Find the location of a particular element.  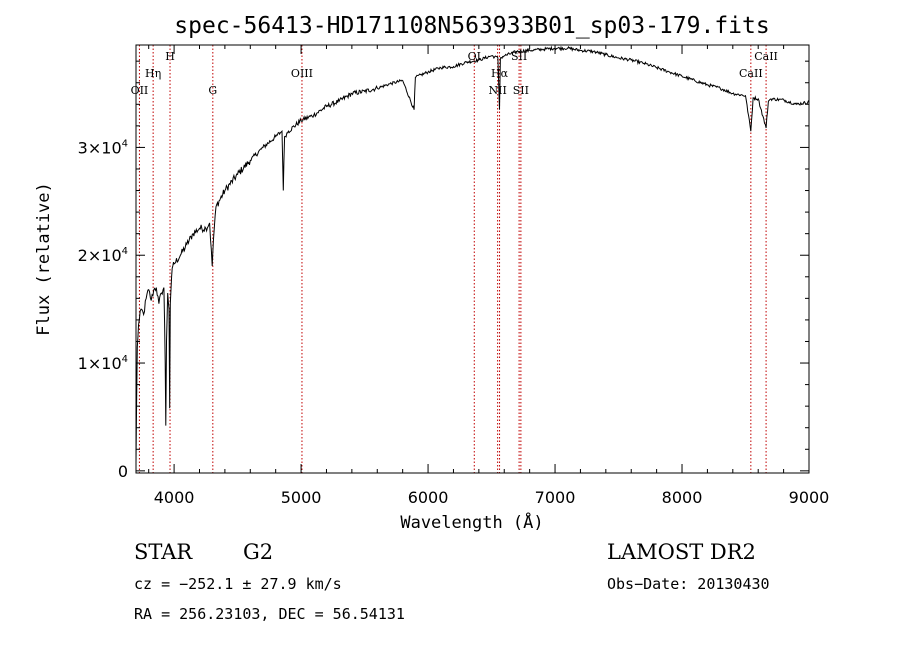

y-tick-label: 3×104 is located at coordinates (103, 147).